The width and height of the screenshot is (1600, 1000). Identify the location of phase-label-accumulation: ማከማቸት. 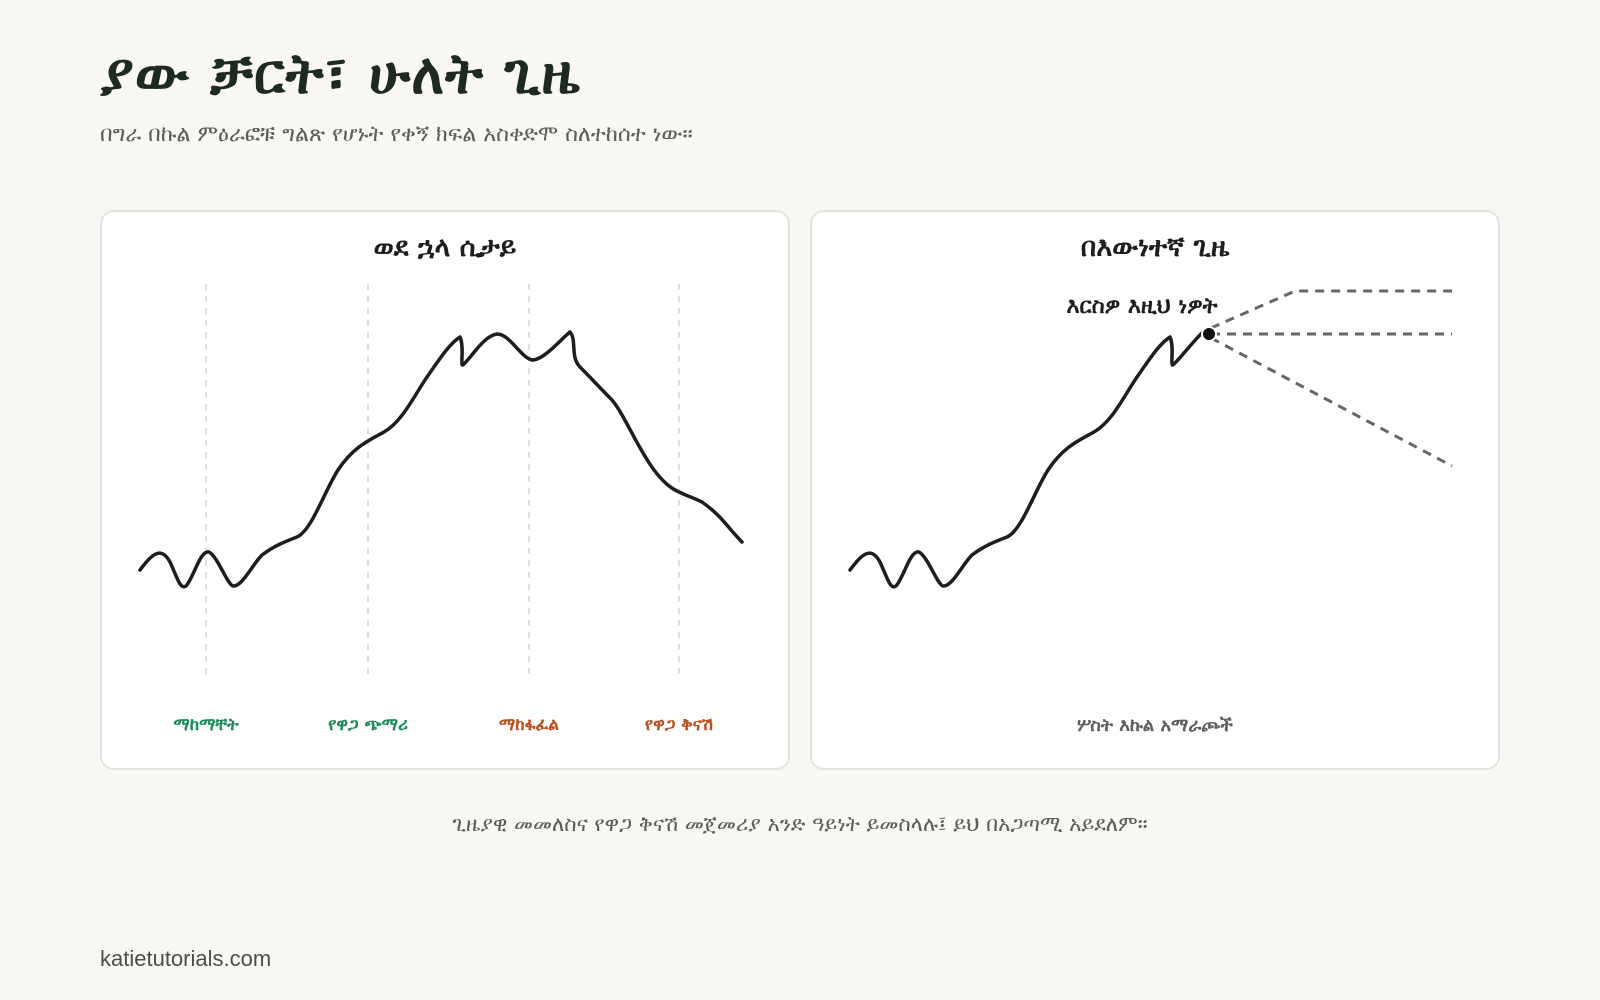
(206, 725).